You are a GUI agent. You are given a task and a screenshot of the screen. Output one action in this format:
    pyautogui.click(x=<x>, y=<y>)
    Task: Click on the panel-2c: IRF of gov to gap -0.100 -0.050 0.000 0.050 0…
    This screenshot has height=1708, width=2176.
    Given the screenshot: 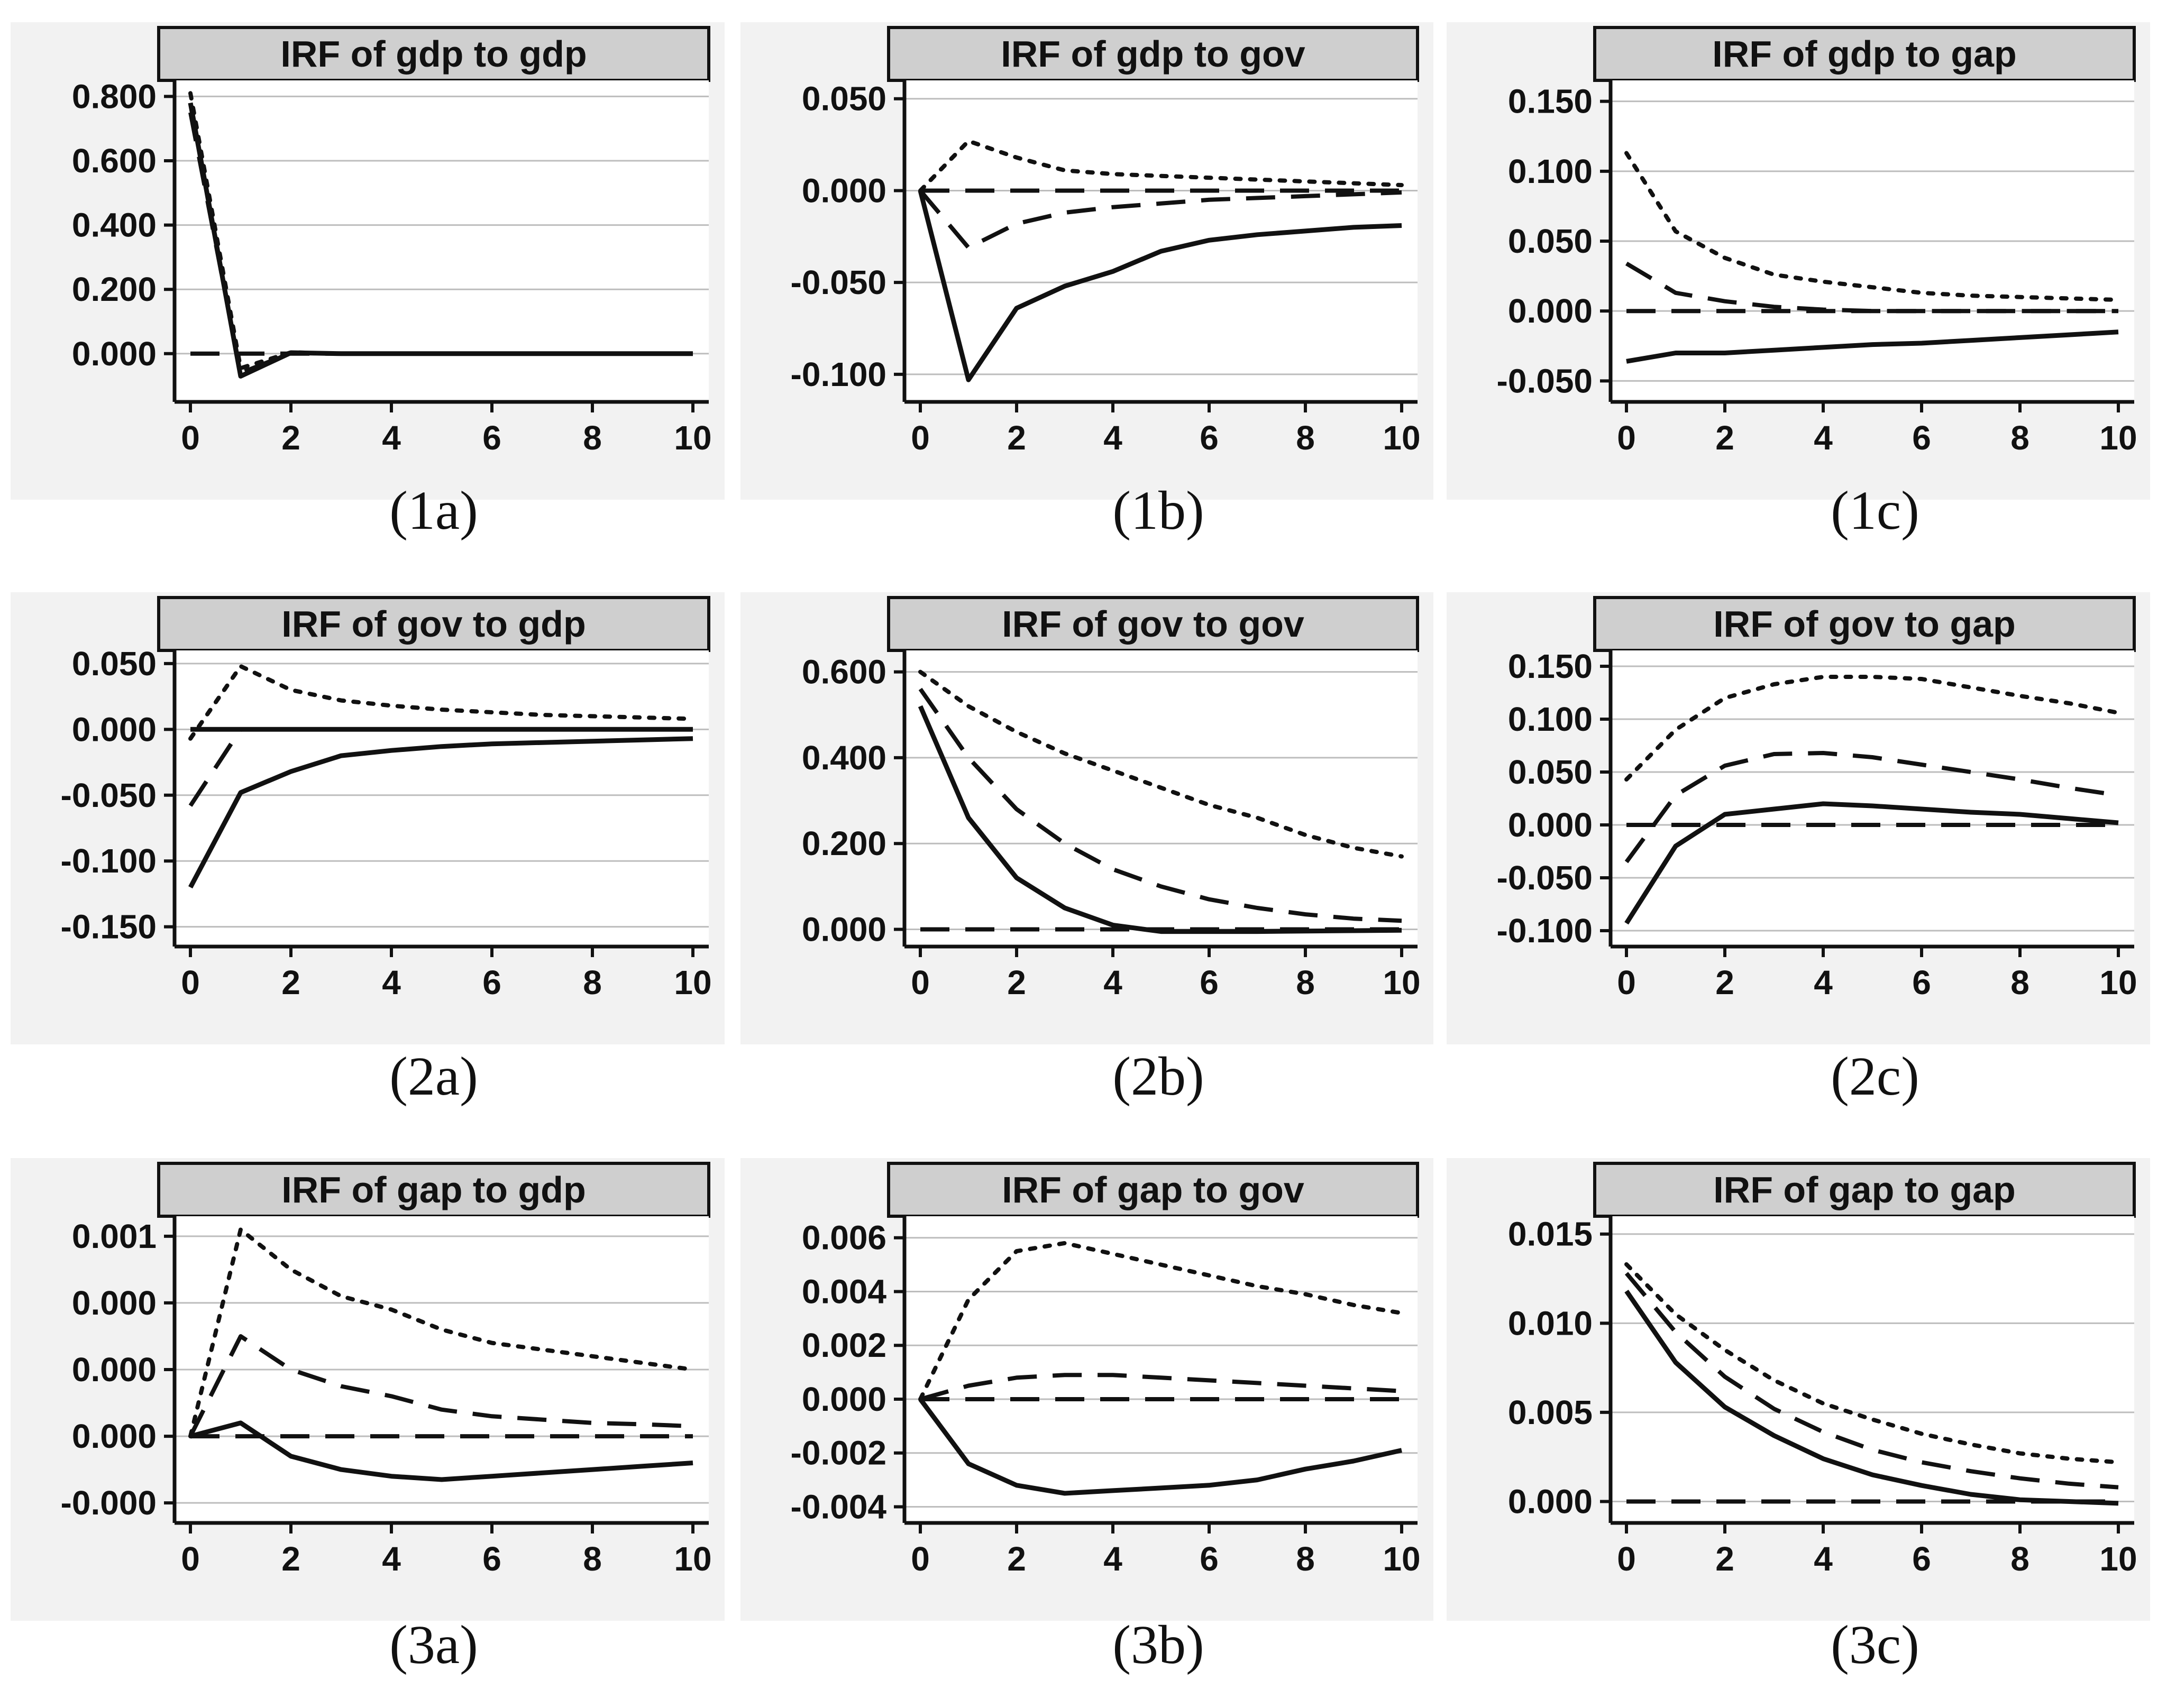 What is the action you would take?
    pyautogui.click(x=1798, y=818)
    